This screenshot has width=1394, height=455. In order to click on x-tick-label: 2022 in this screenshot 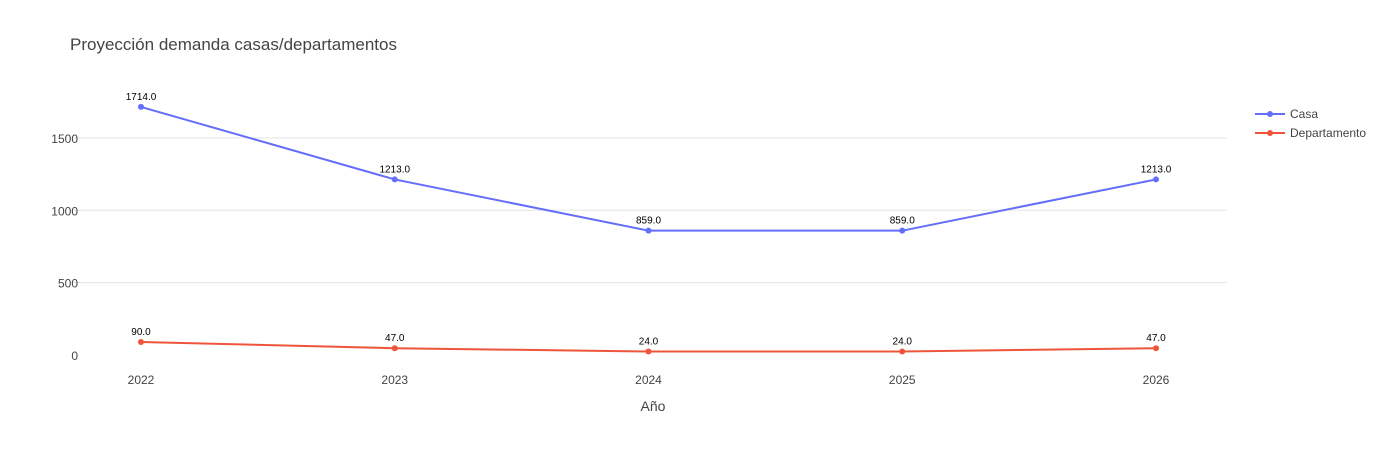, I will do `click(141, 380)`.